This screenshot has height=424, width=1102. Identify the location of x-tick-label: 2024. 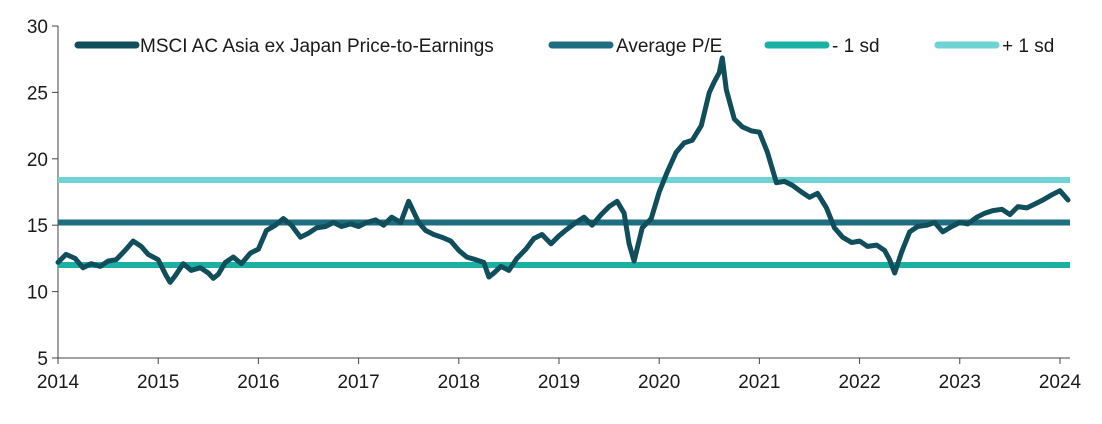
(1060, 382).